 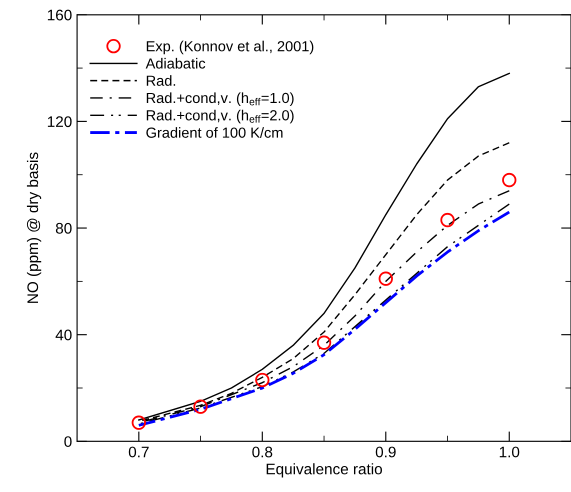 What do you see at coordinates (386, 452) in the screenshot?
I see `x-tick-label: 0.9` at bounding box center [386, 452].